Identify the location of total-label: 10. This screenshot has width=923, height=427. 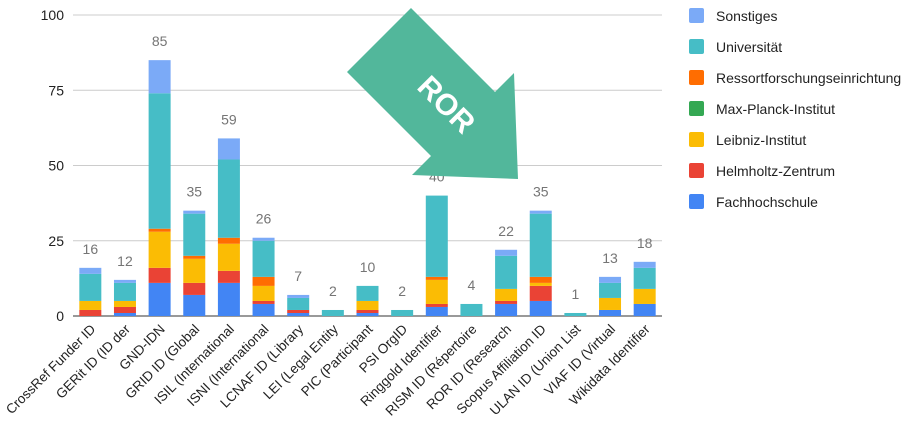
(368, 267).